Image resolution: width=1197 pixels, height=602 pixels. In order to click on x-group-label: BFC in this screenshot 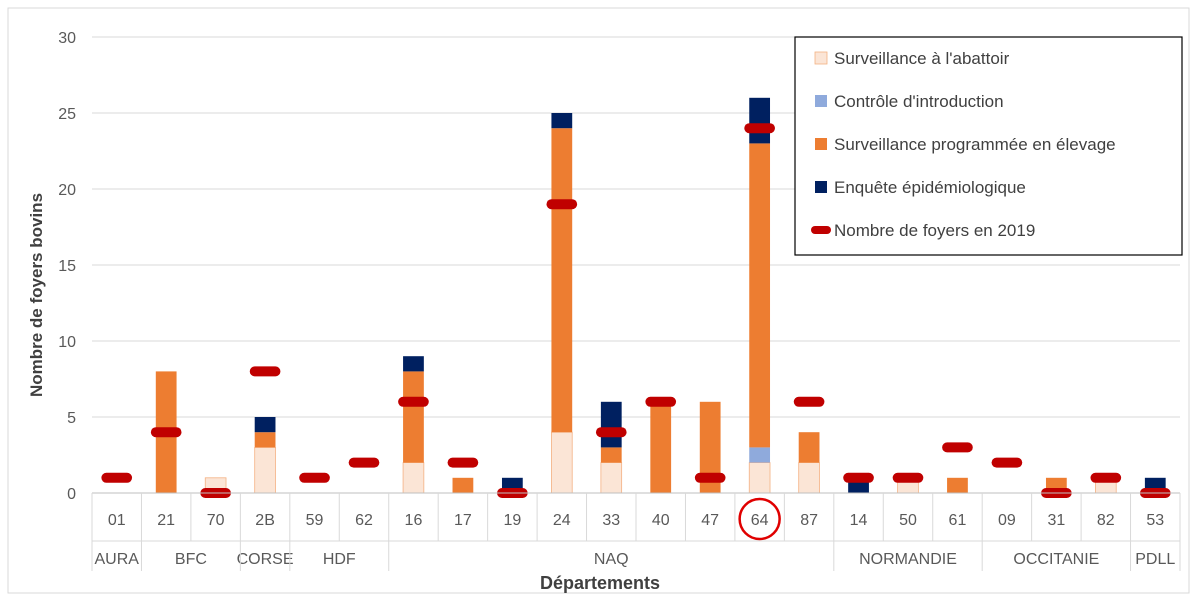, I will do `click(191, 559)`.